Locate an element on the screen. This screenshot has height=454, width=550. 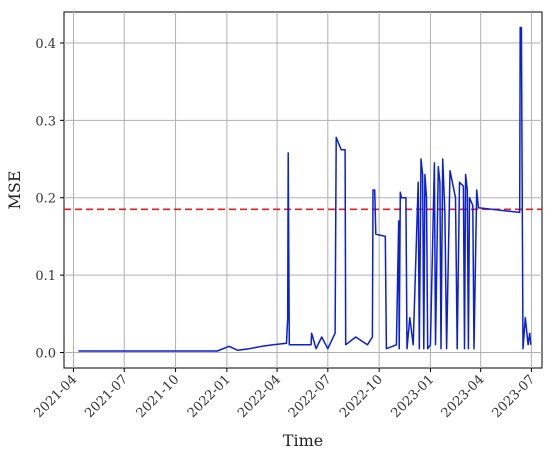
y-axis-title: MSE is located at coordinates (14, 189).